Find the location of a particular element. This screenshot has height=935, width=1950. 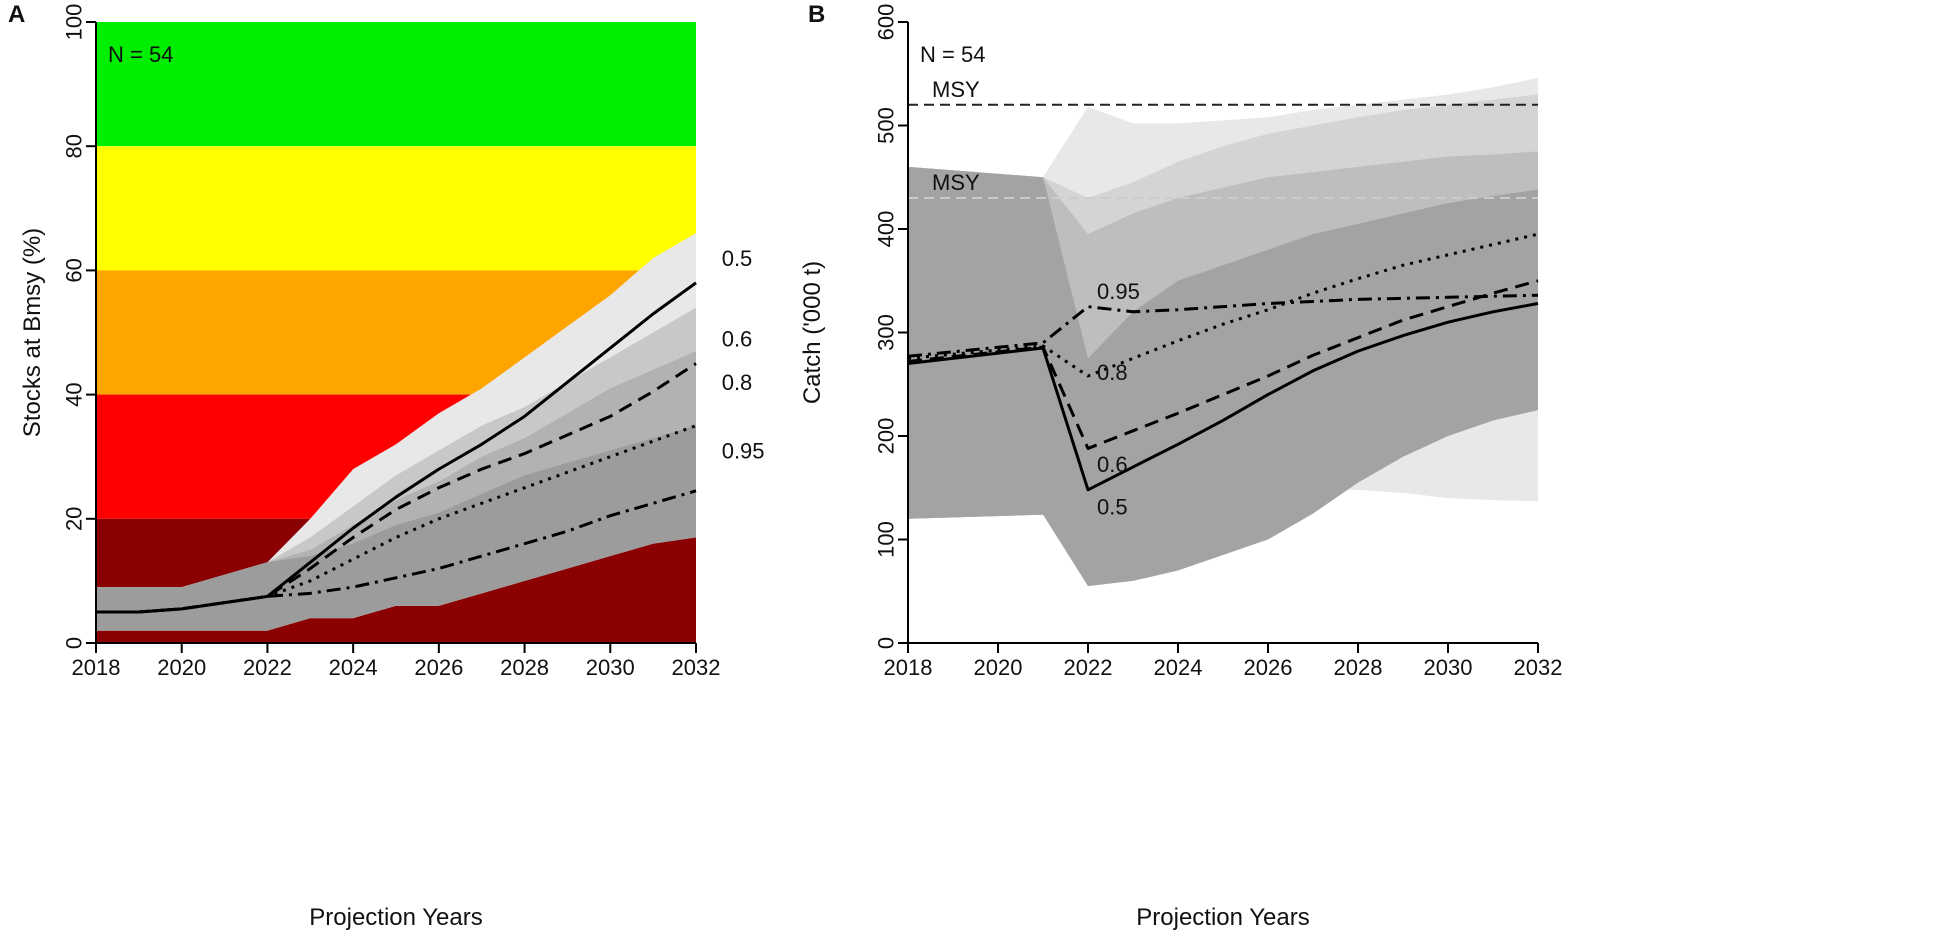

y-axis-title: Stocks at Bmsy (%) is located at coordinates (32, 332).